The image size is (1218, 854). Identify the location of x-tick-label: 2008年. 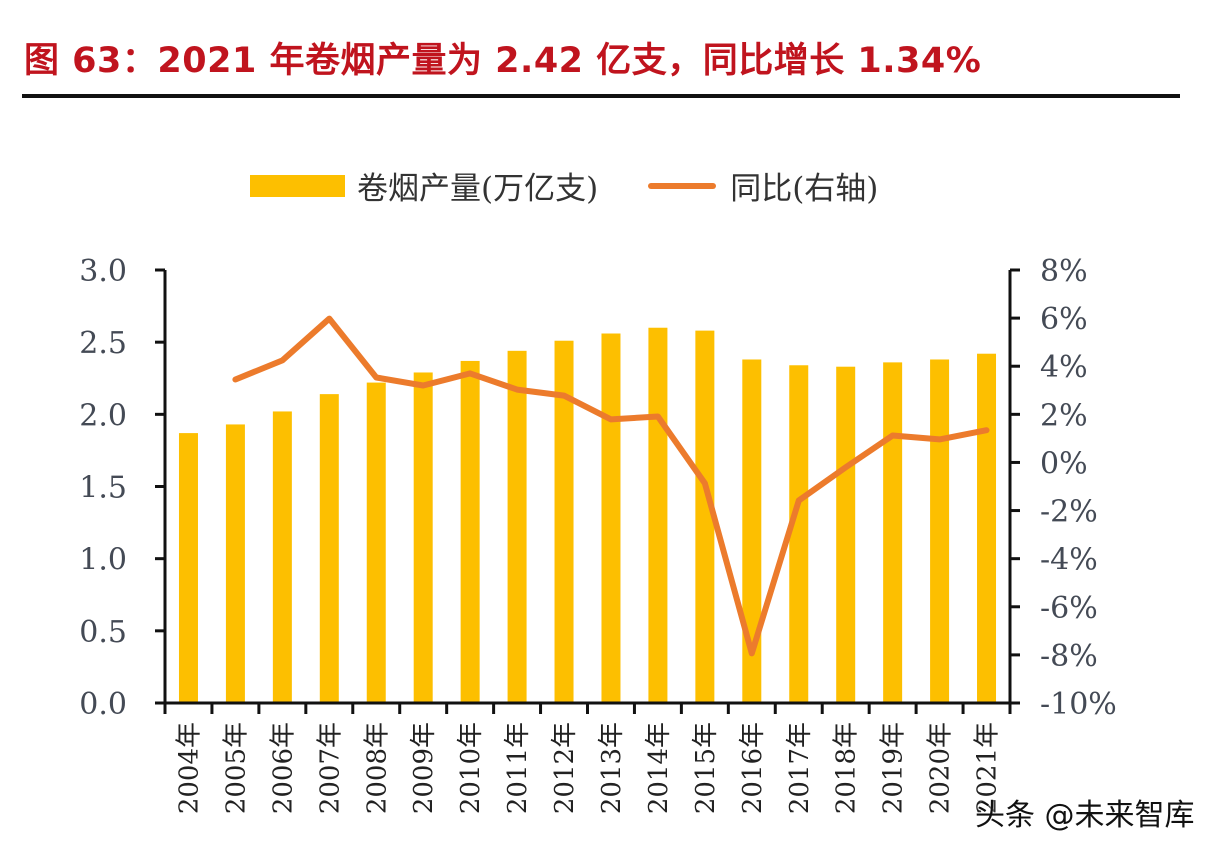
(377, 768).